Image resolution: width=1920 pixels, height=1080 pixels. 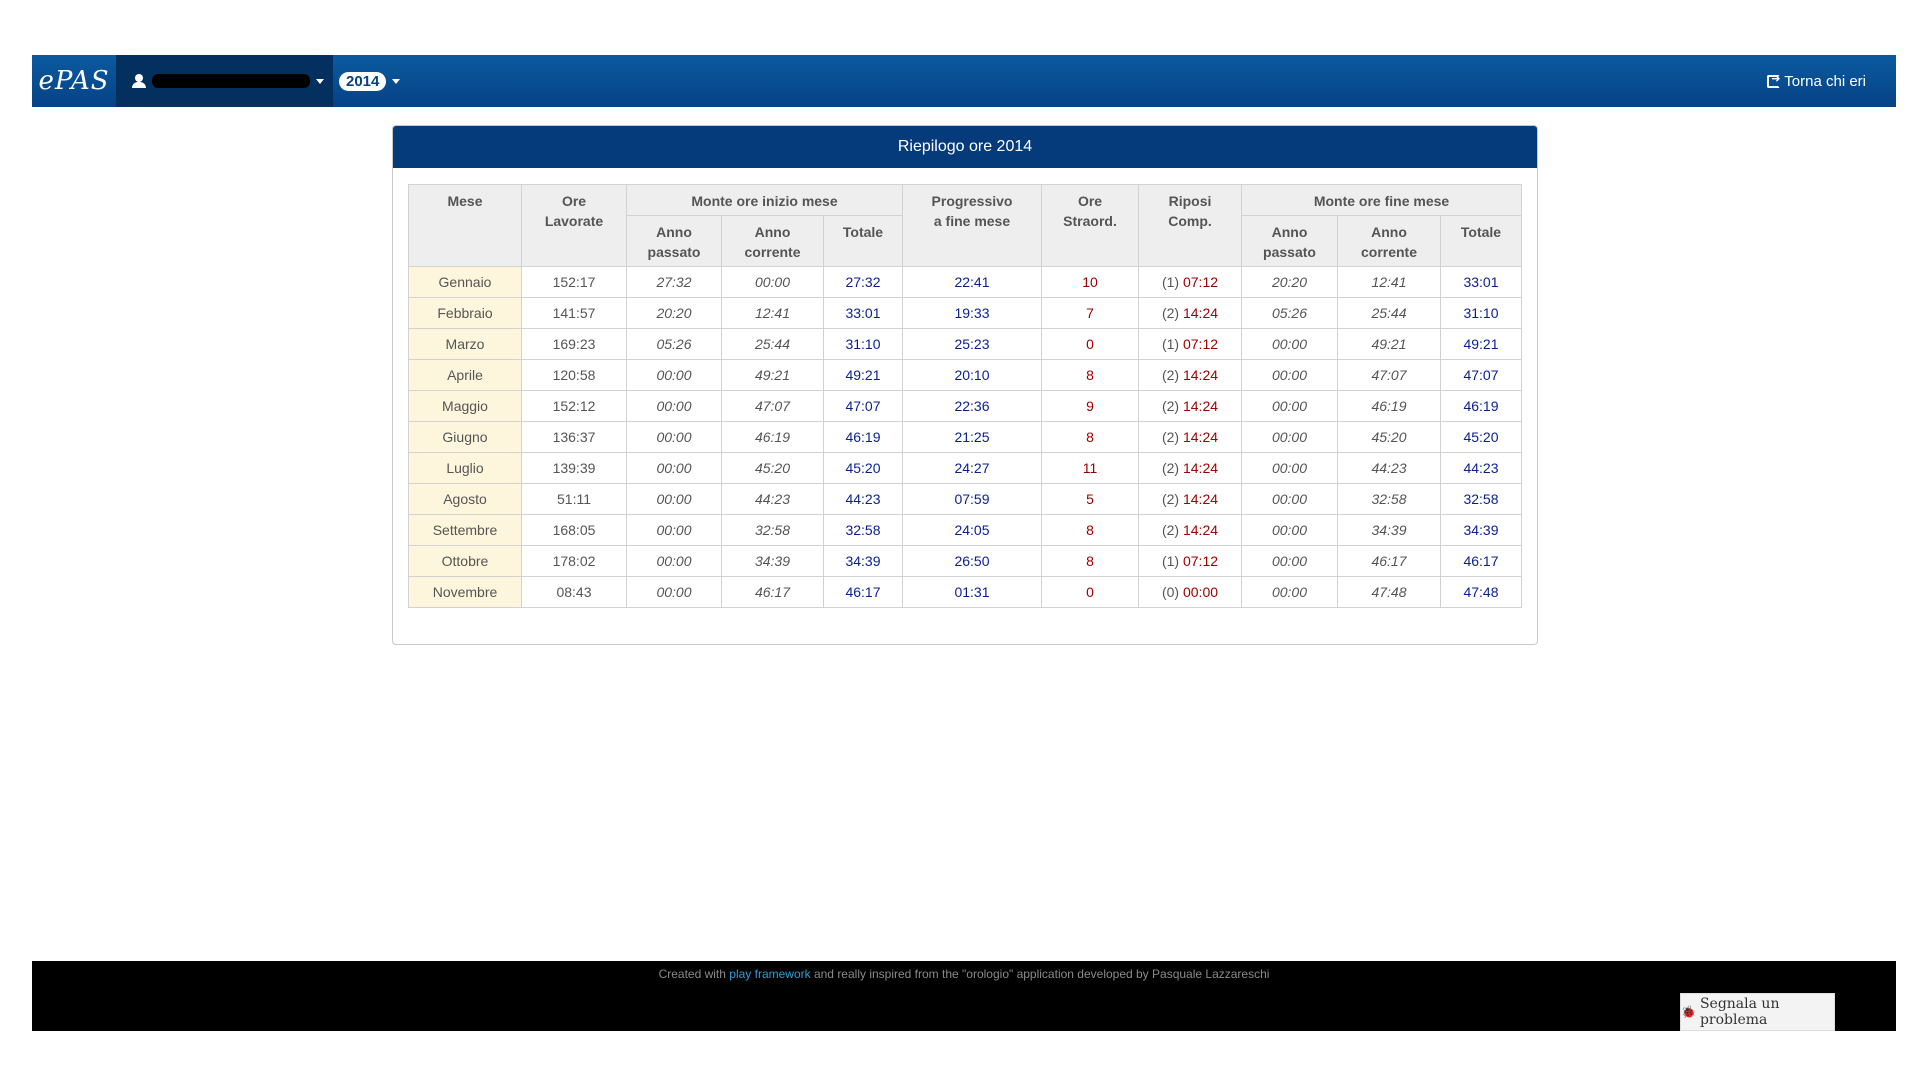 What do you see at coordinates (574, 375) in the screenshot?
I see `cell-ore-lavorate: 120:58` at bounding box center [574, 375].